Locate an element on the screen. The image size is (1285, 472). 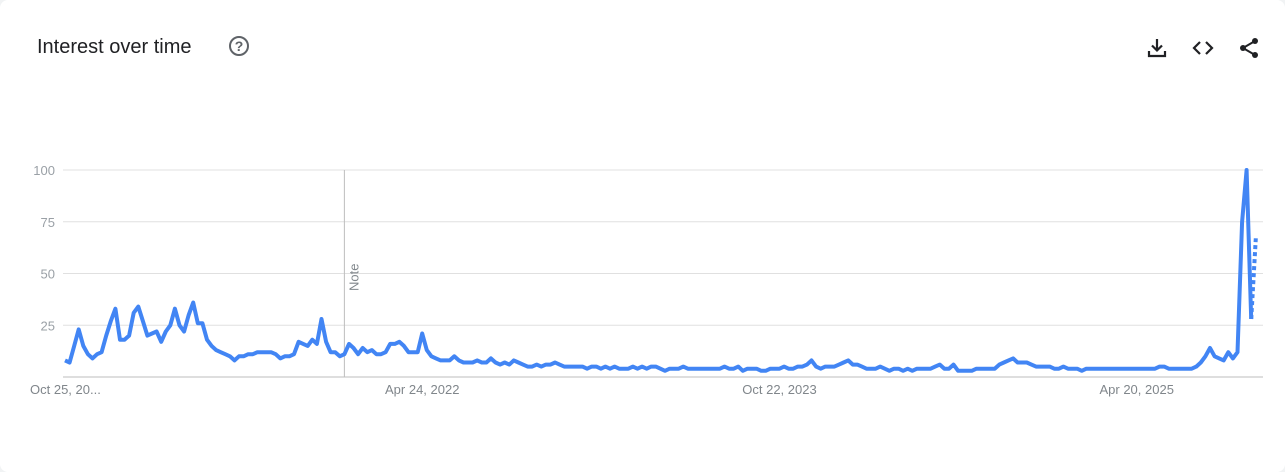
download-icon is located at coordinates (1157, 48).